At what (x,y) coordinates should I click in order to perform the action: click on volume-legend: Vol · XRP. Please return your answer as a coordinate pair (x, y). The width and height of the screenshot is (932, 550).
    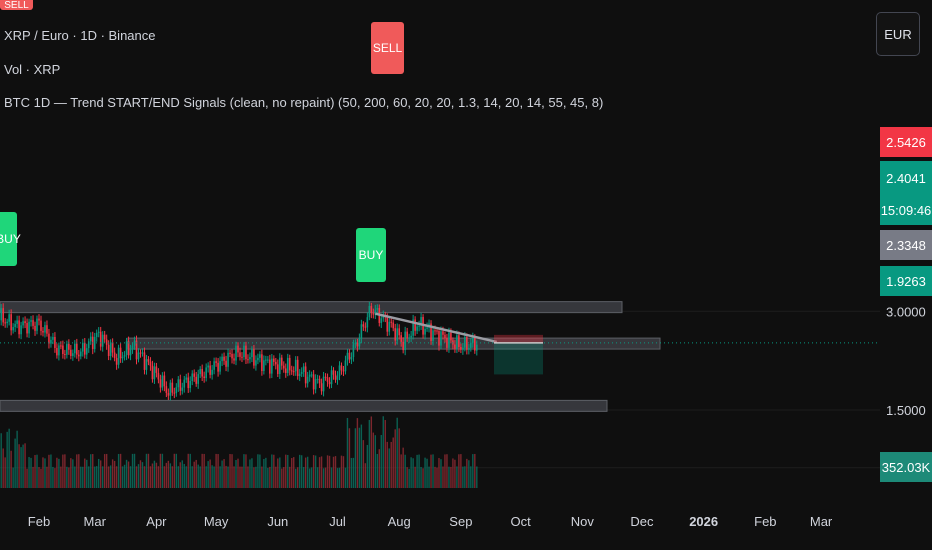
    Looking at the image, I should click on (32, 69).